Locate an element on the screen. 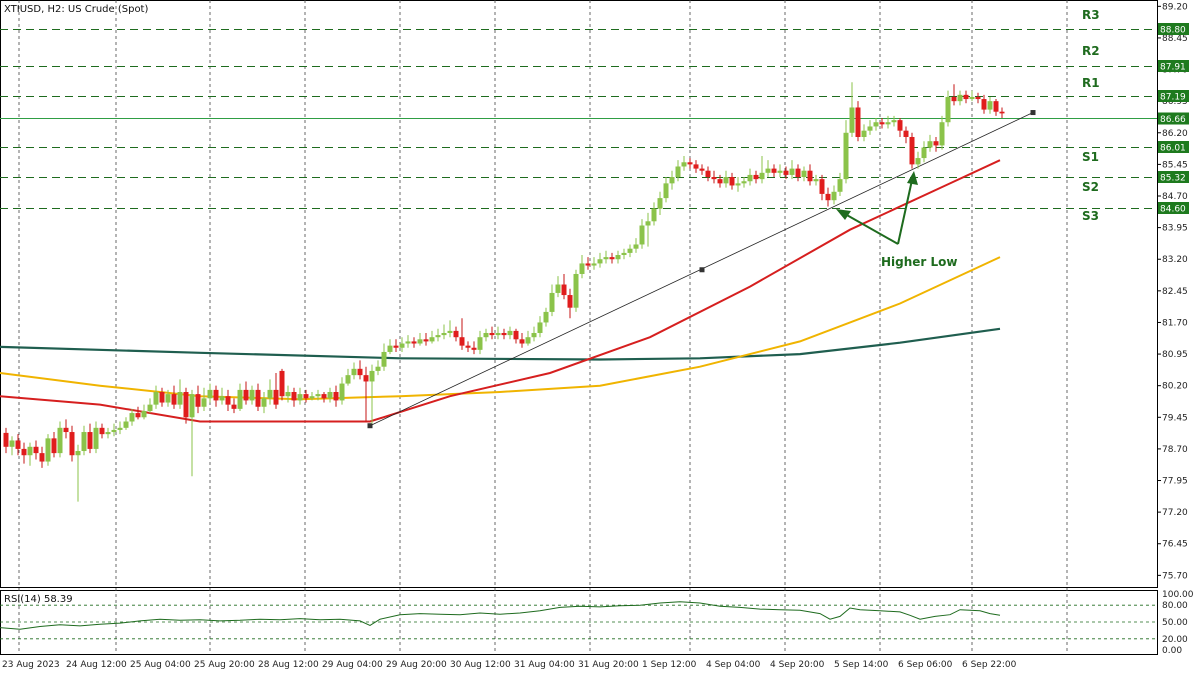  price-badge-label: 84.60 is located at coordinates (1173, 210).